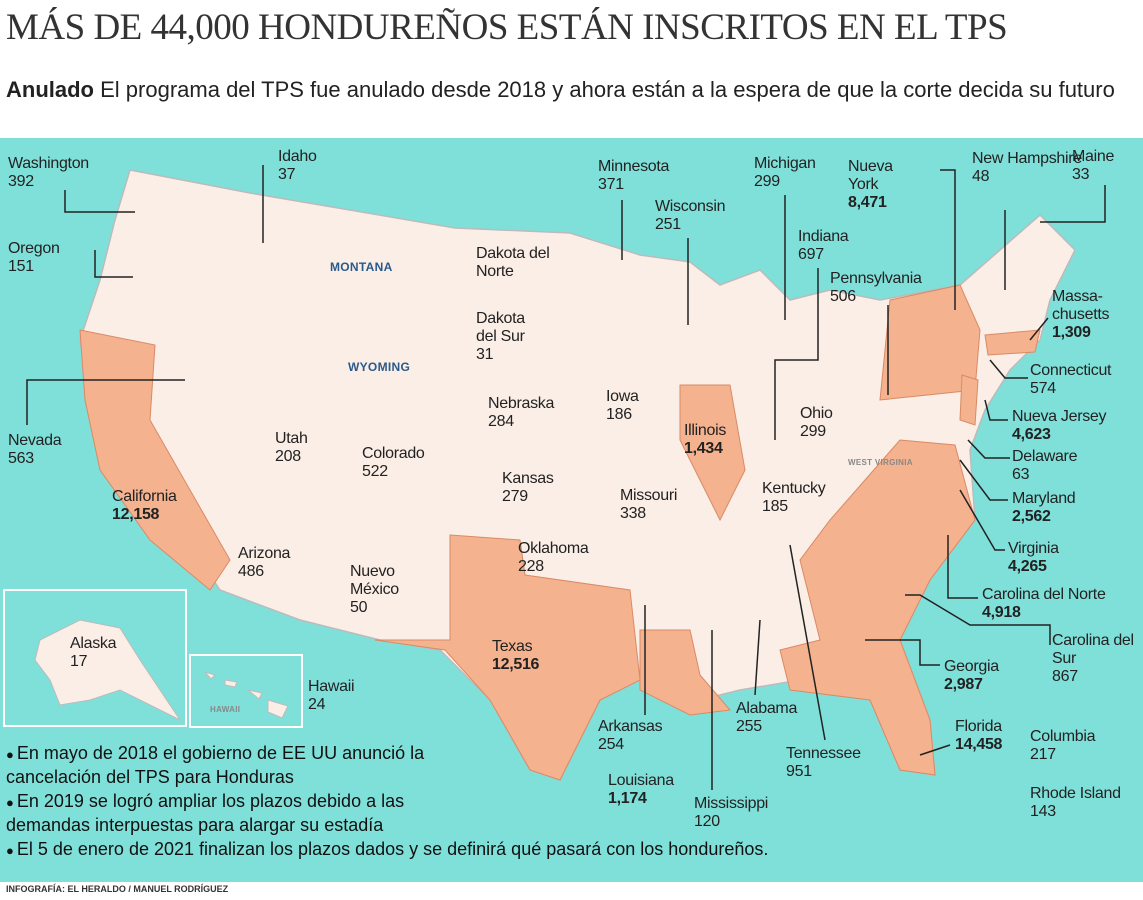  Describe the element at coordinates (1043, 754) in the screenshot. I see `state-count: 217` at that location.